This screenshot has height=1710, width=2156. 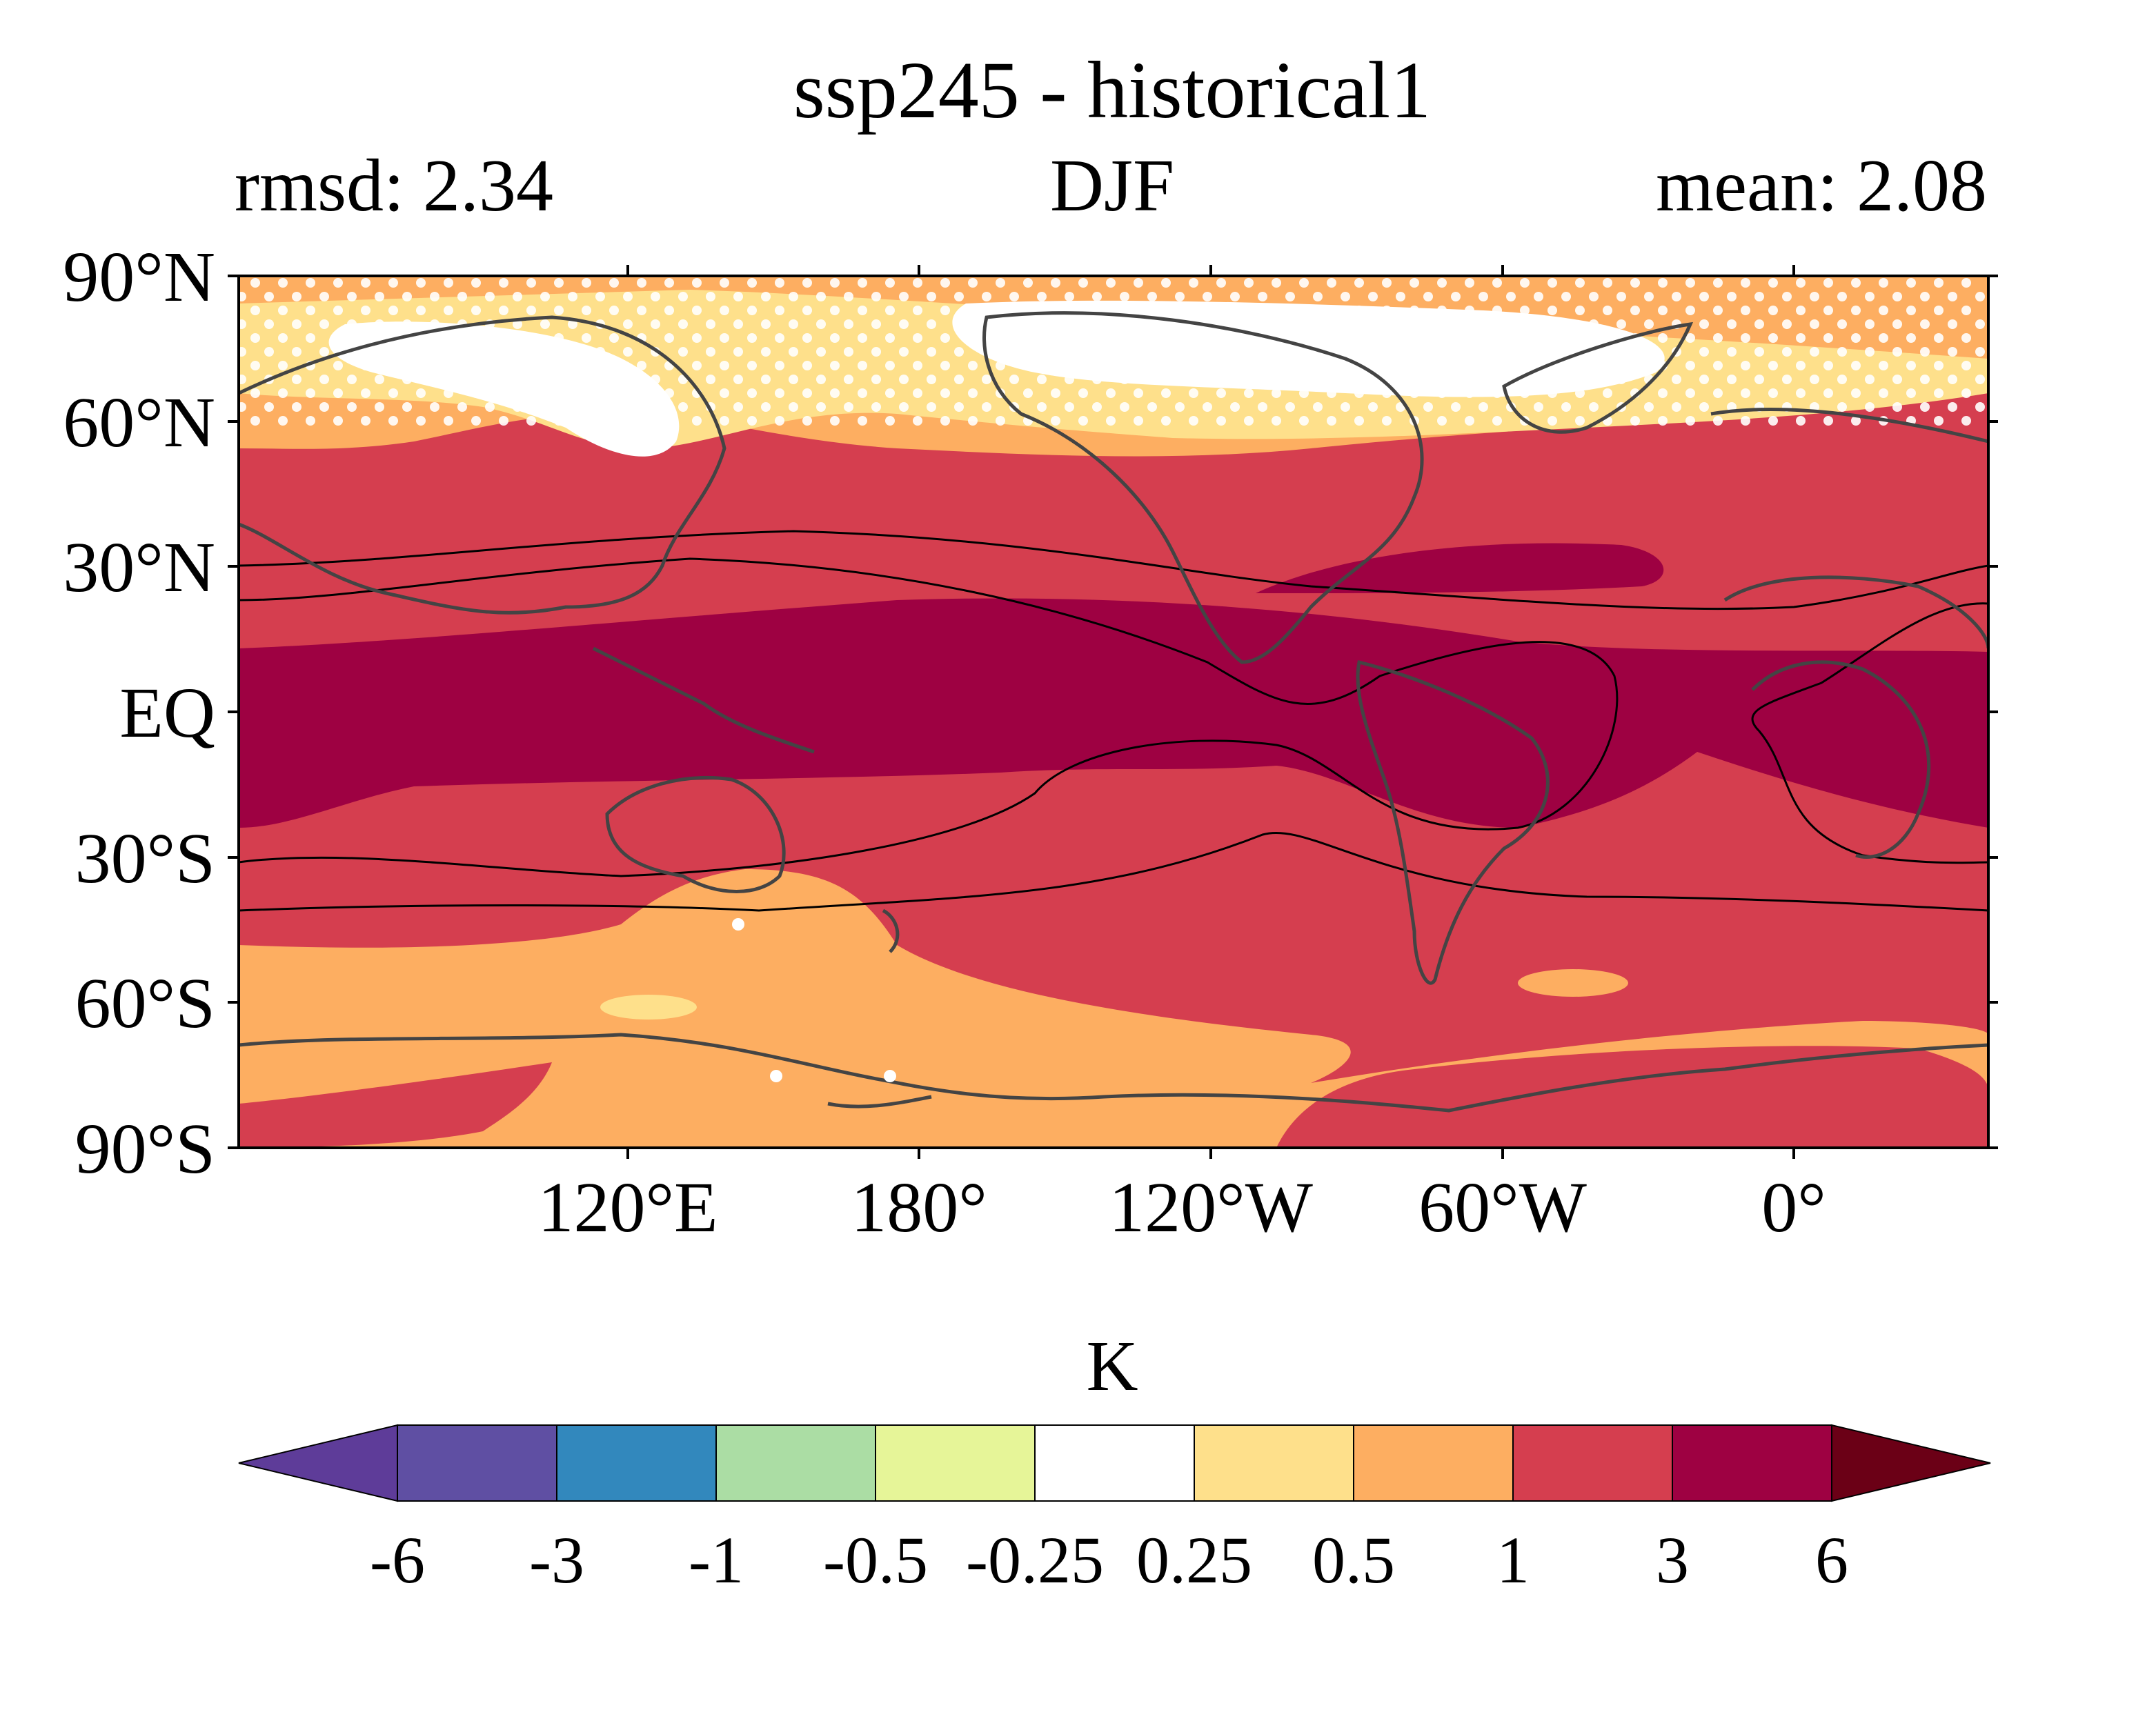 What do you see at coordinates (1598, 377) in the screenshot?
I see `coast-greenland` at bounding box center [1598, 377].